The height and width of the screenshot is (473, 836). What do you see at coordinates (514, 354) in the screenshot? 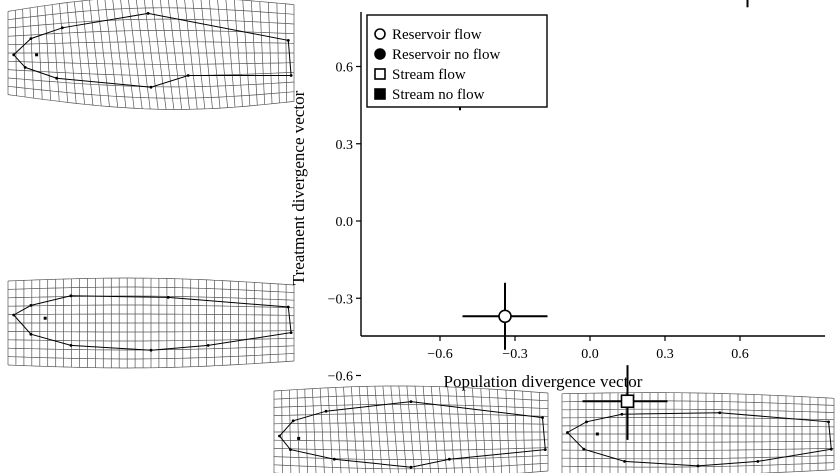
I see `x-tick-label: −0.3` at bounding box center [514, 354].